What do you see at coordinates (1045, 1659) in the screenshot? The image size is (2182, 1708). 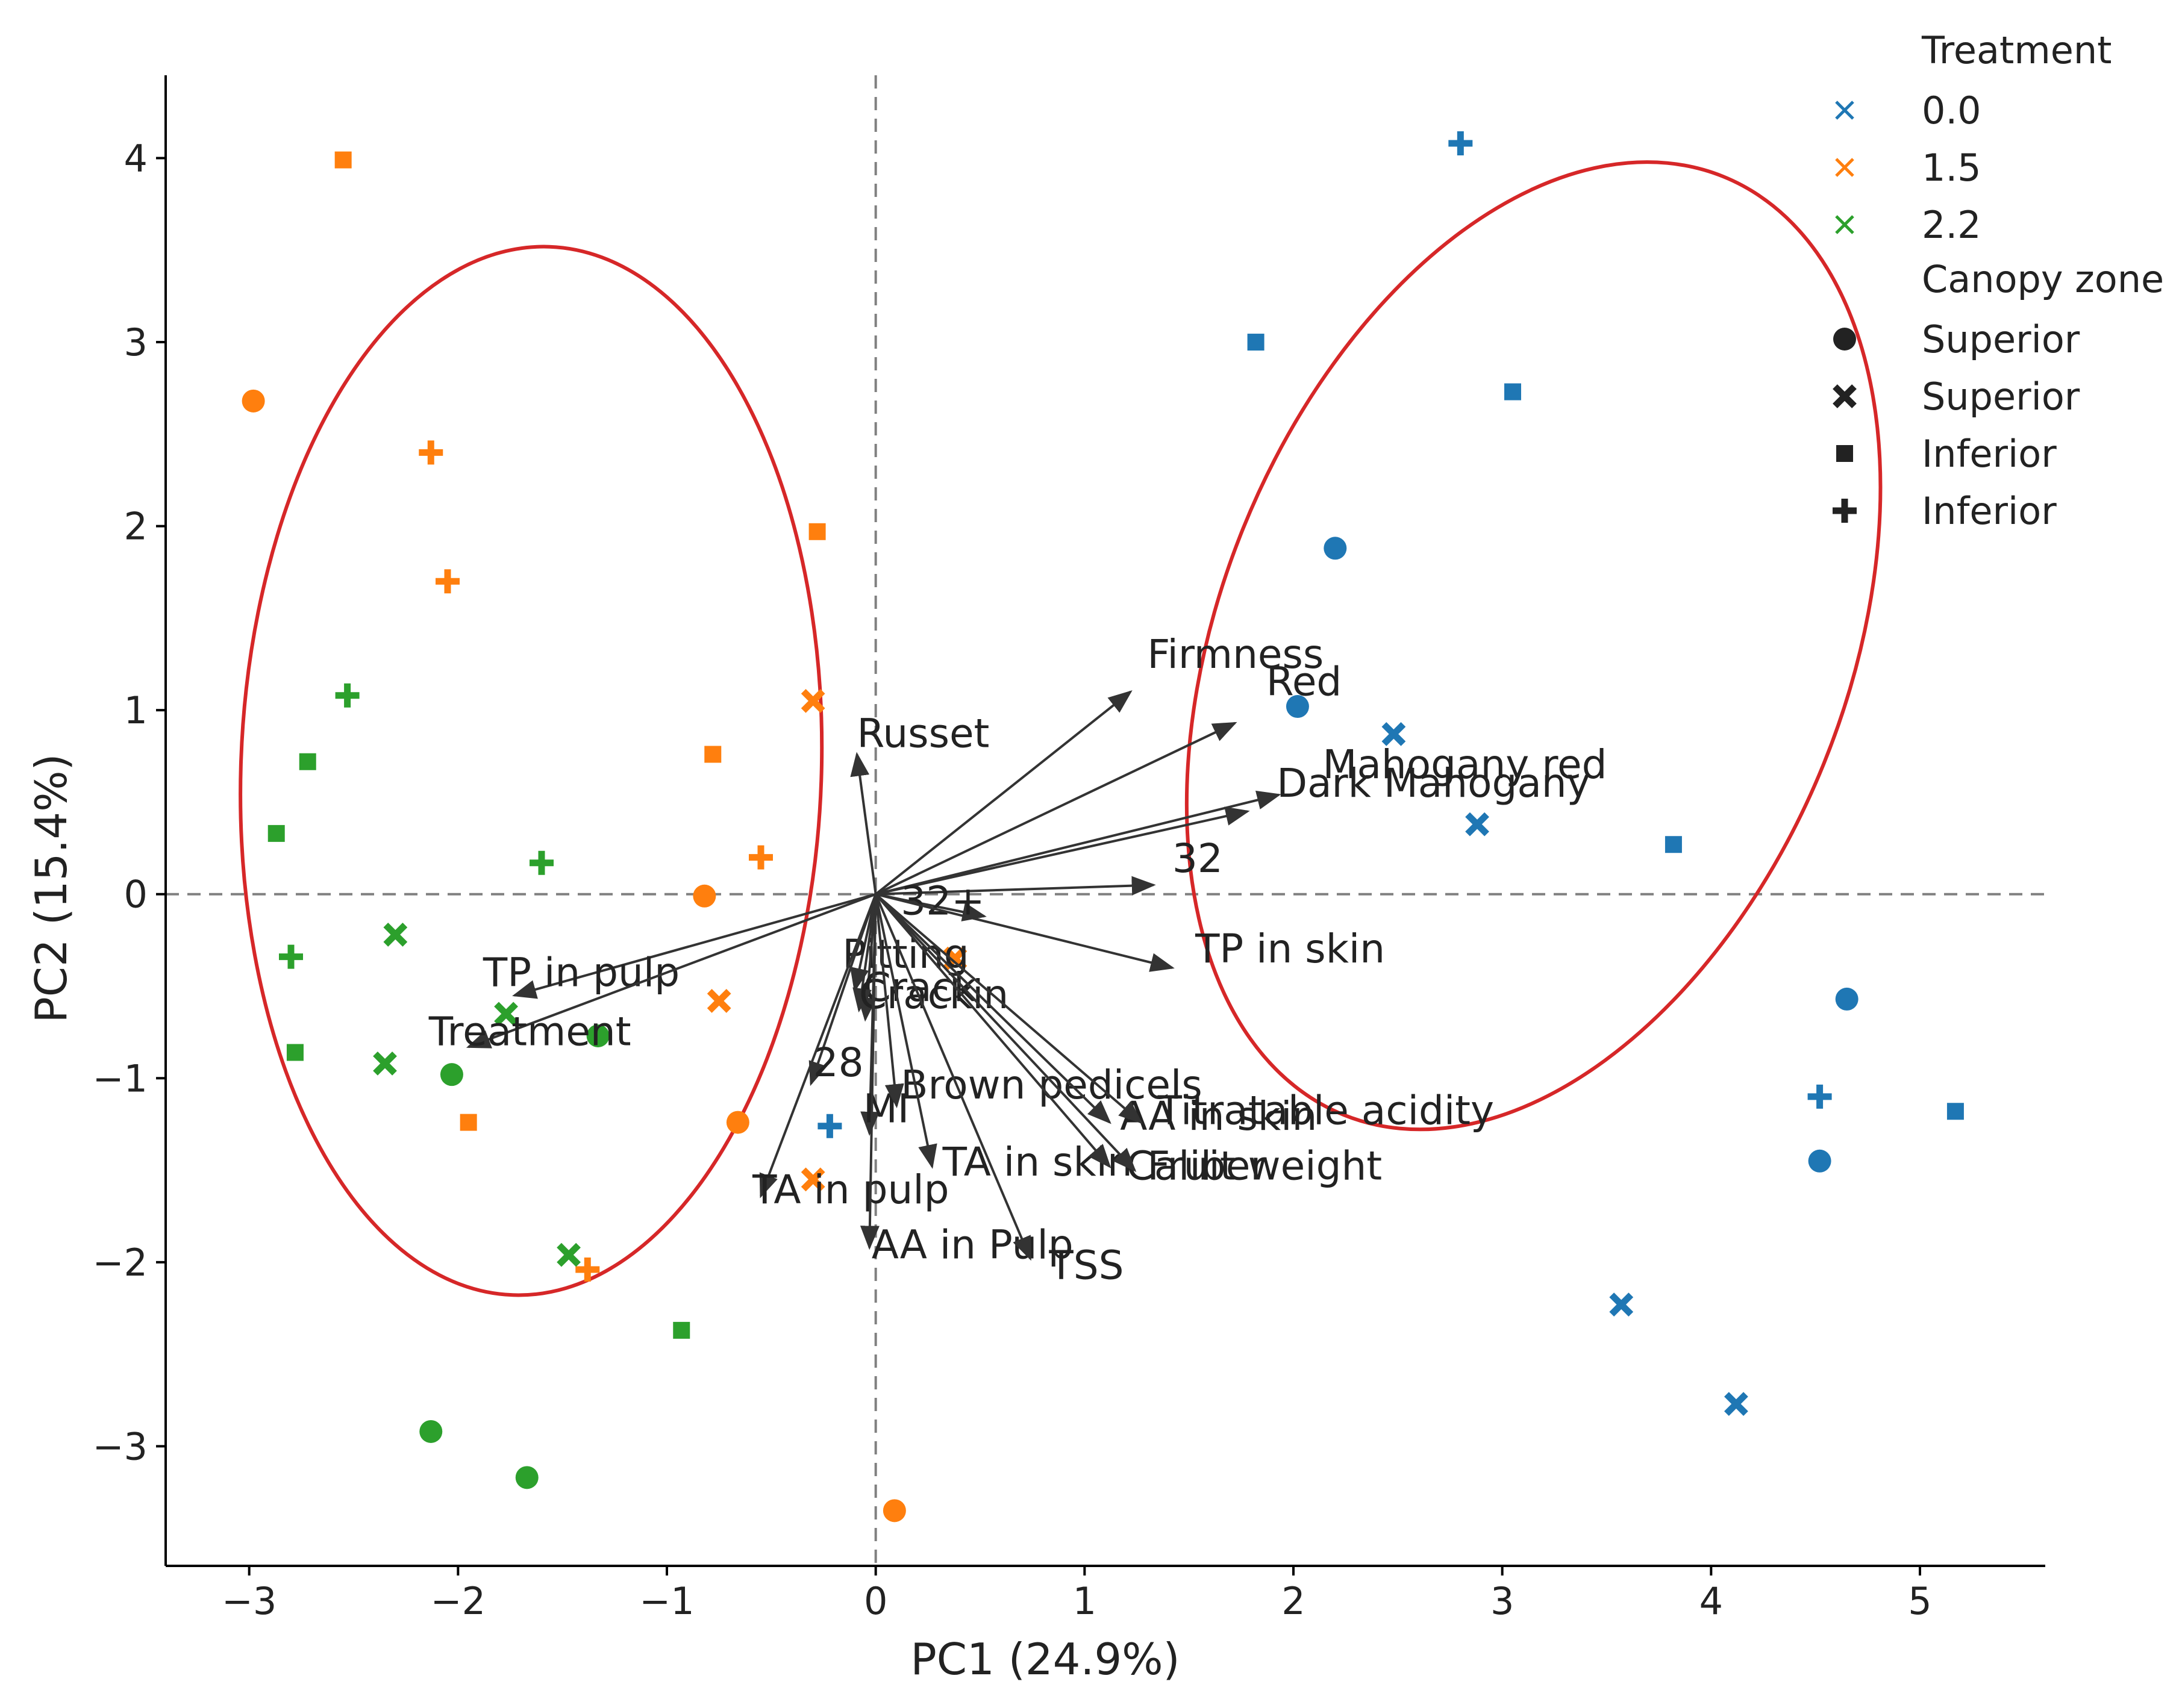 I see `x-axis-title: PC1 (24.9%)` at bounding box center [1045, 1659].